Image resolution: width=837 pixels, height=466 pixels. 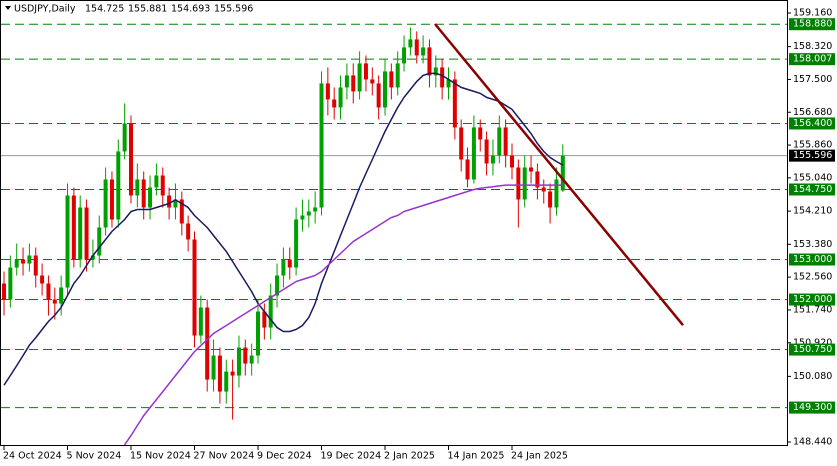 What do you see at coordinates (147, 9) in the screenshot?
I see `header-high: 155.881` at bounding box center [147, 9].